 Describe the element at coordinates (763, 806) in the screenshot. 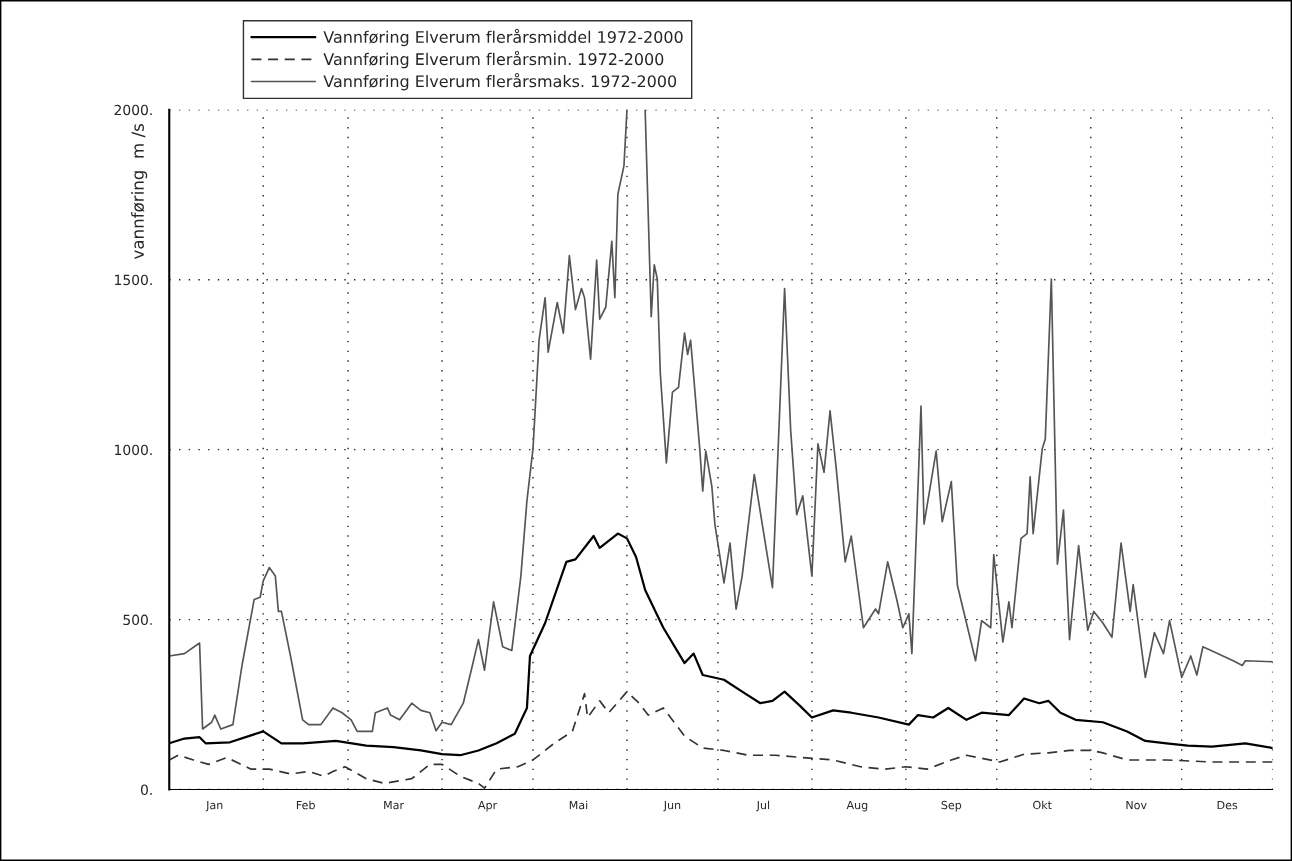

I see `x-tick-label: Jul` at that location.